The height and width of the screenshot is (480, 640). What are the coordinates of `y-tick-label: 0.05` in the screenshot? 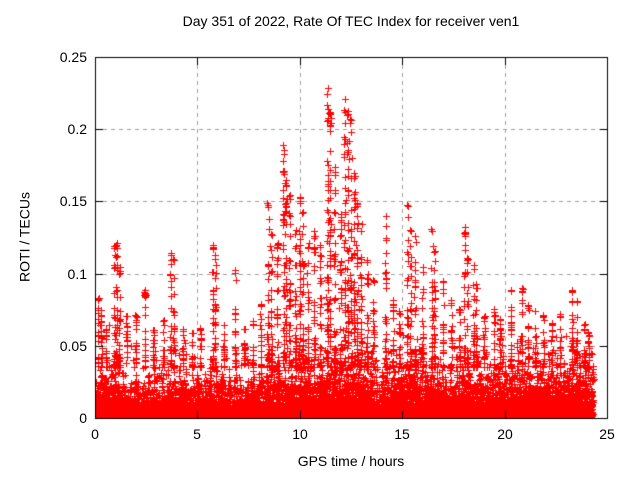 It's located at (73, 346).